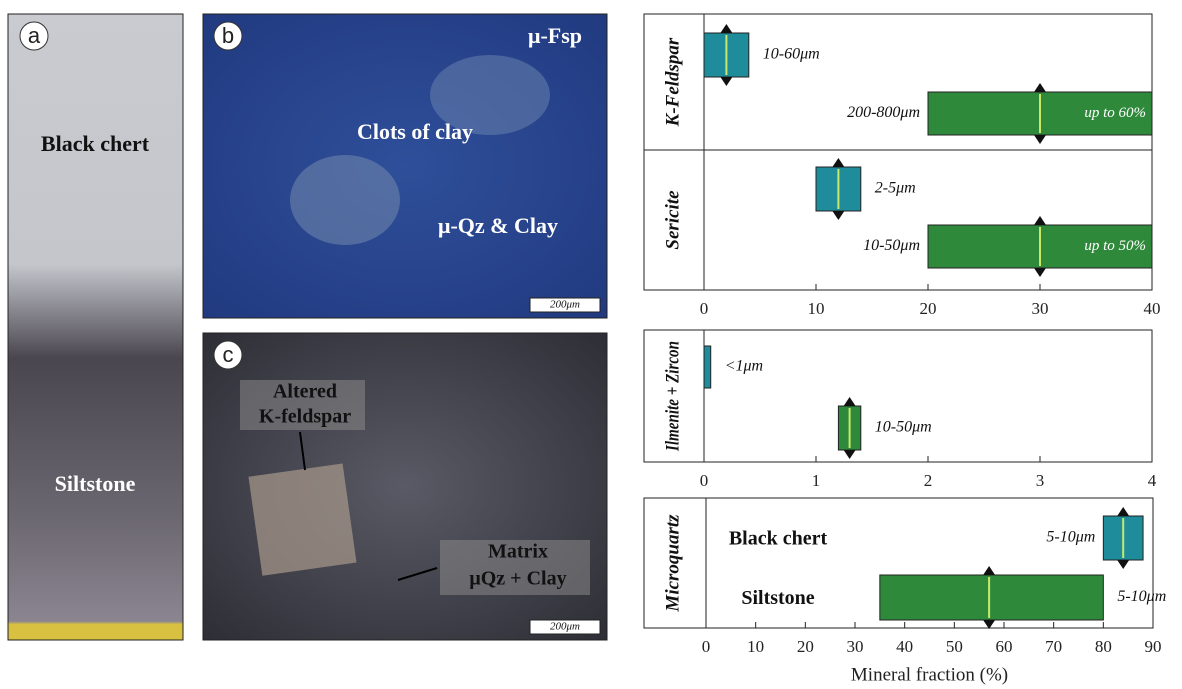 The image size is (1182, 689). Describe the element at coordinates (228, 35) in the screenshot. I see `panel-label: b` at that location.